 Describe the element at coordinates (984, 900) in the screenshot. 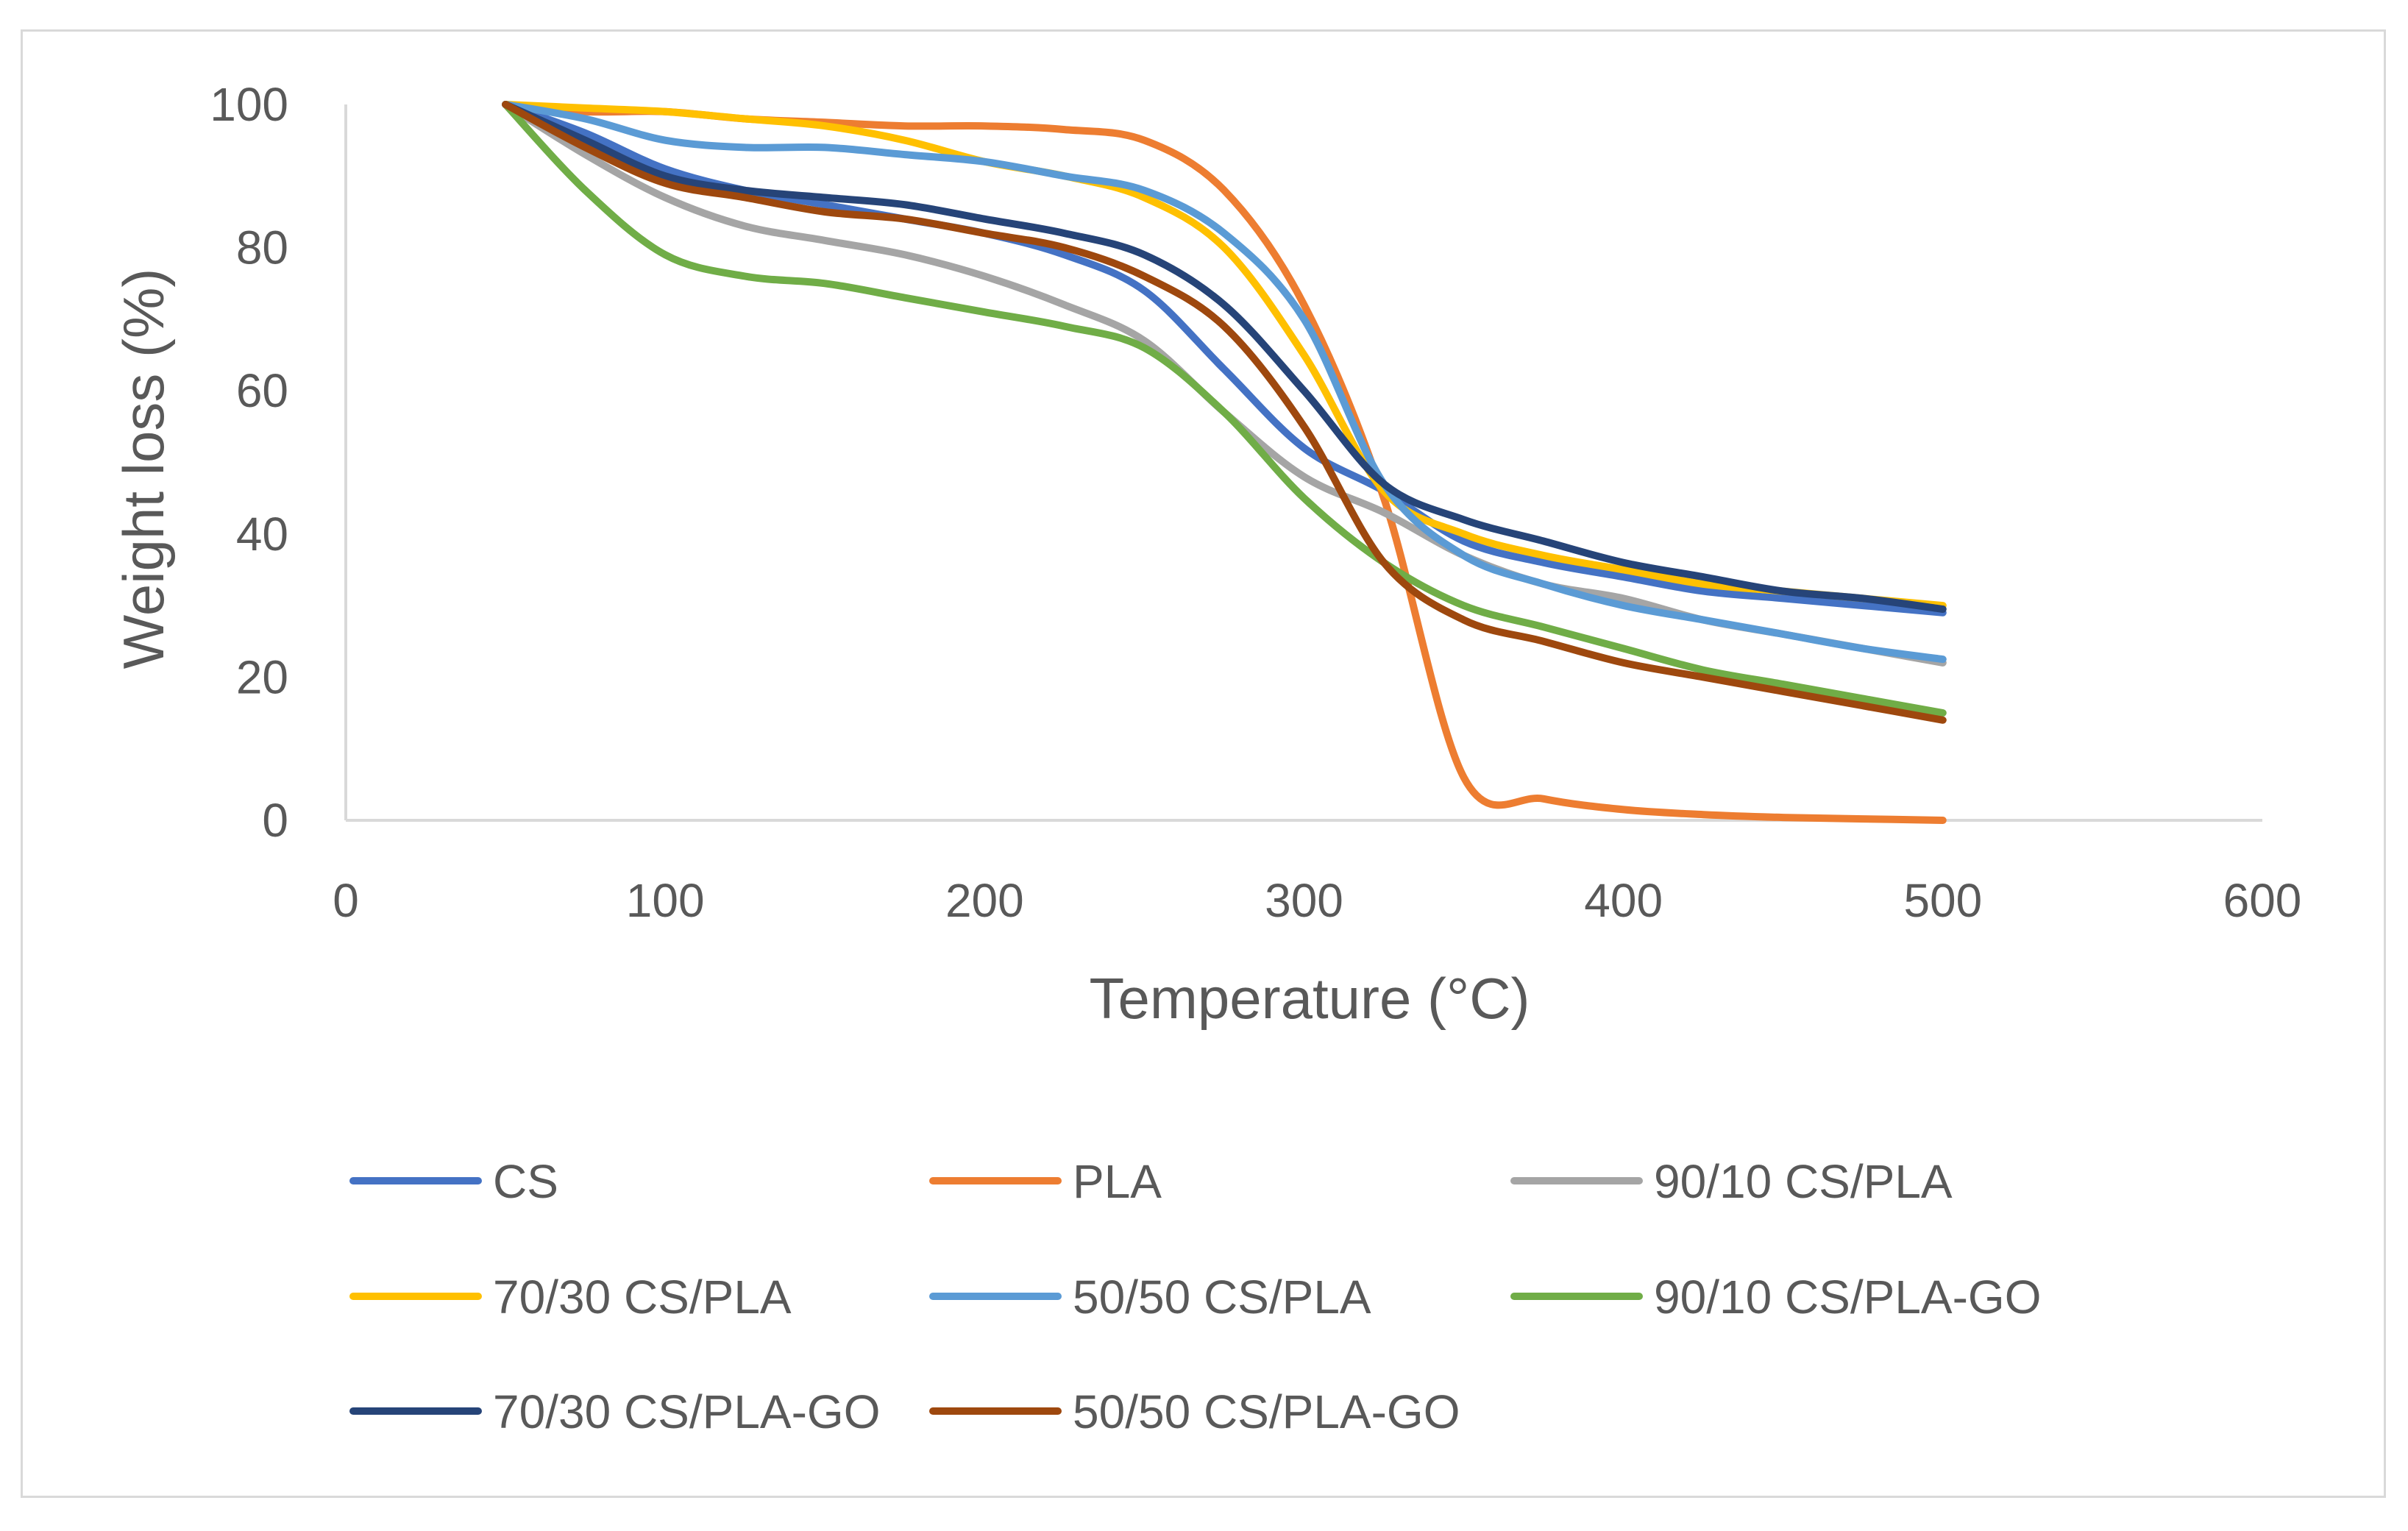

I see `x-tick-label: 200` at that location.